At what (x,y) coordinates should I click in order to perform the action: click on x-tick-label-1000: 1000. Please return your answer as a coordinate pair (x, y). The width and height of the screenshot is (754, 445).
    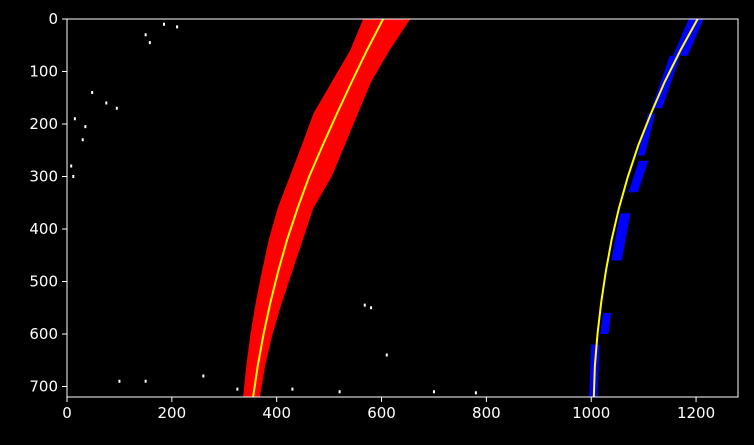
    Looking at the image, I should click on (591, 413).